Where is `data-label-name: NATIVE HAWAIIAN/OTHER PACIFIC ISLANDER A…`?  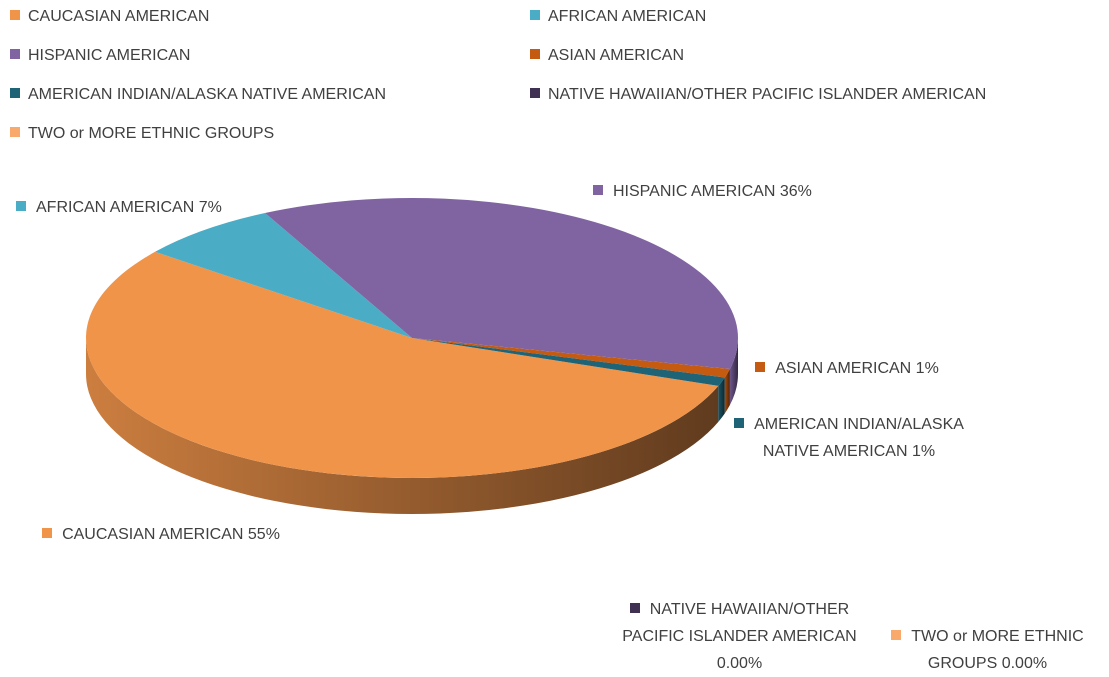
data-label-name: NATIVE HAWAIIAN/OTHER PACIFIC ISLANDER A… is located at coordinates (739, 623).